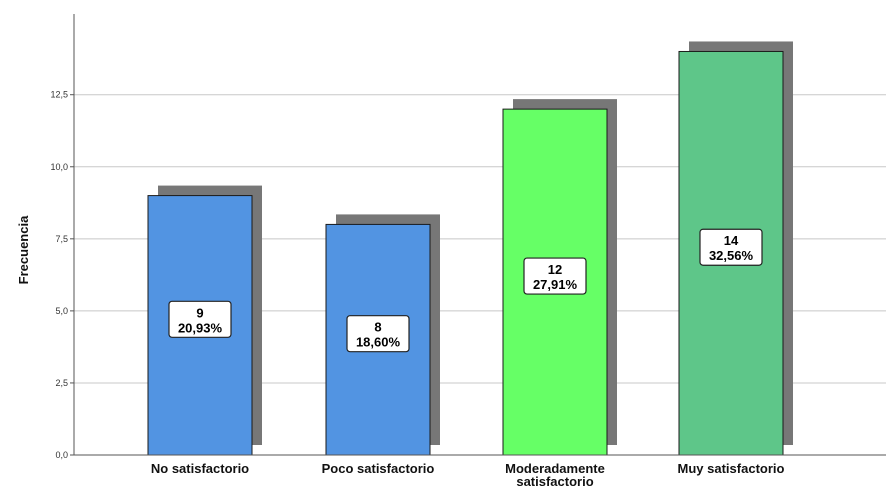  What do you see at coordinates (731, 240) in the screenshot?
I see `data-label-count: 14` at bounding box center [731, 240].